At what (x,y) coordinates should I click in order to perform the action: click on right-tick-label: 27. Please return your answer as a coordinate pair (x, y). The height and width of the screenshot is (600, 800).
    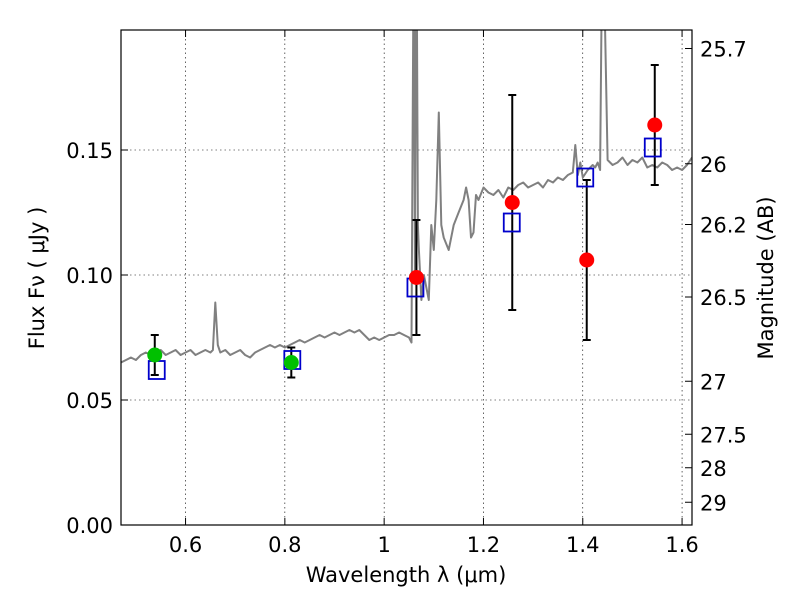
    Looking at the image, I should click on (713, 382).